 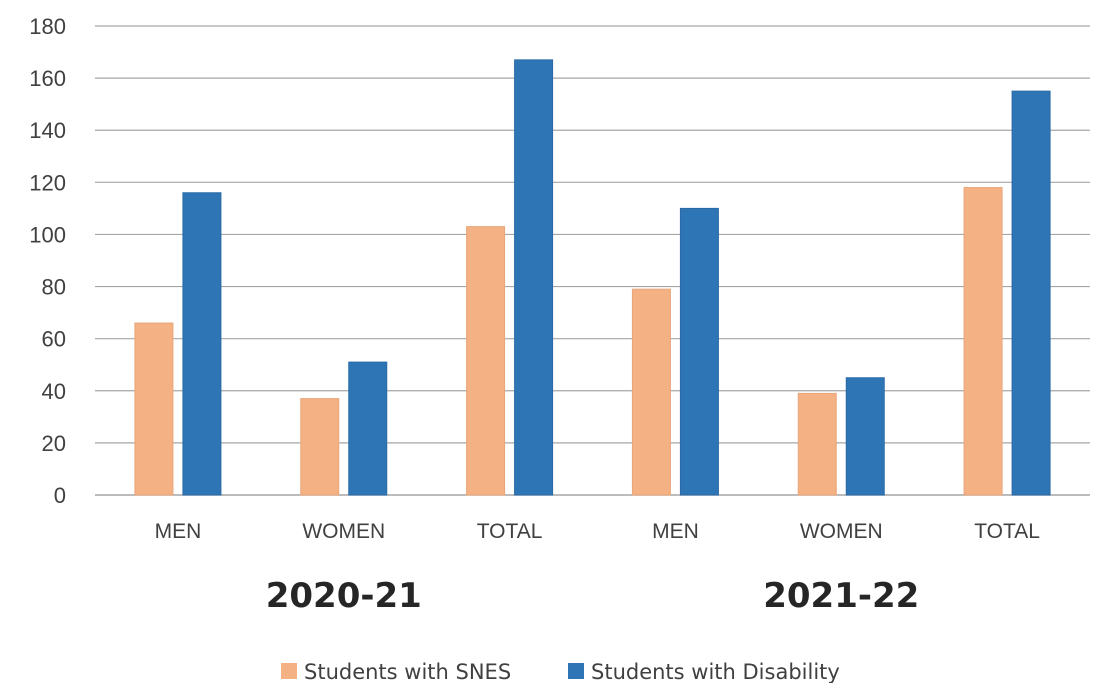 I want to click on group-label: 2021-22, so click(x=841, y=596).